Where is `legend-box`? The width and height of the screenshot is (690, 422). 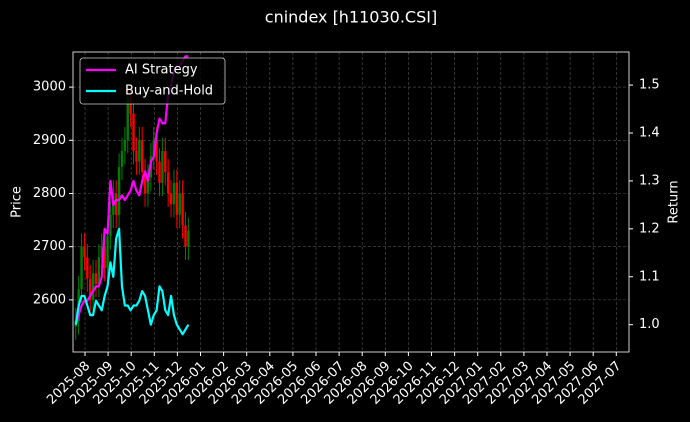 legend-box is located at coordinates (152, 81).